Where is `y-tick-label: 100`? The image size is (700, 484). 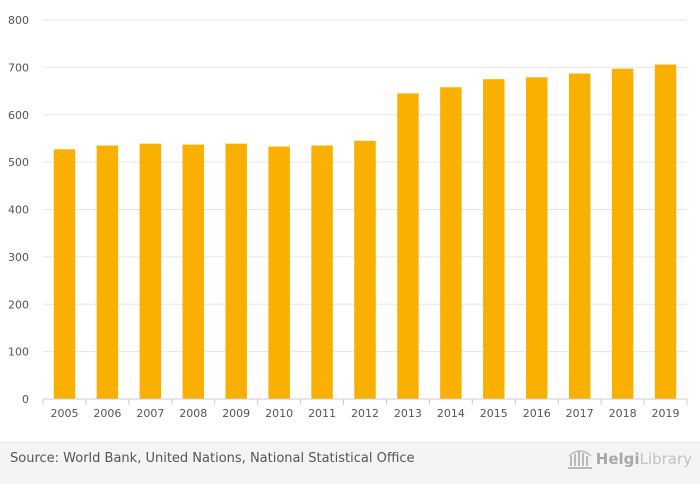 y-tick-label: 100 is located at coordinates (18, 352).